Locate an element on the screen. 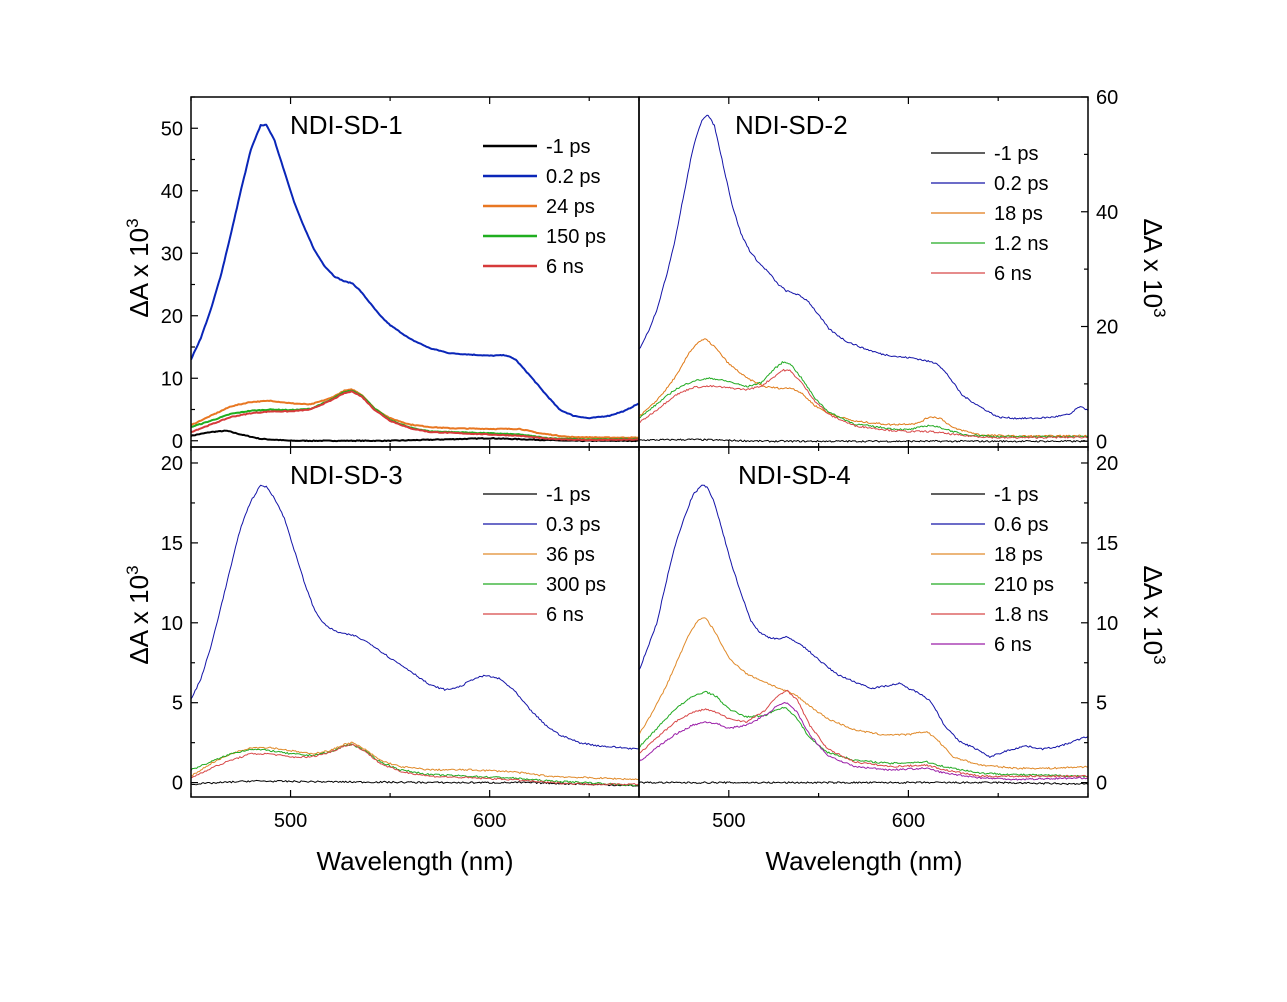 This screenshot has height=1002, width=1287. y-tick-label: 60 is located at coordinates (1107, 98).